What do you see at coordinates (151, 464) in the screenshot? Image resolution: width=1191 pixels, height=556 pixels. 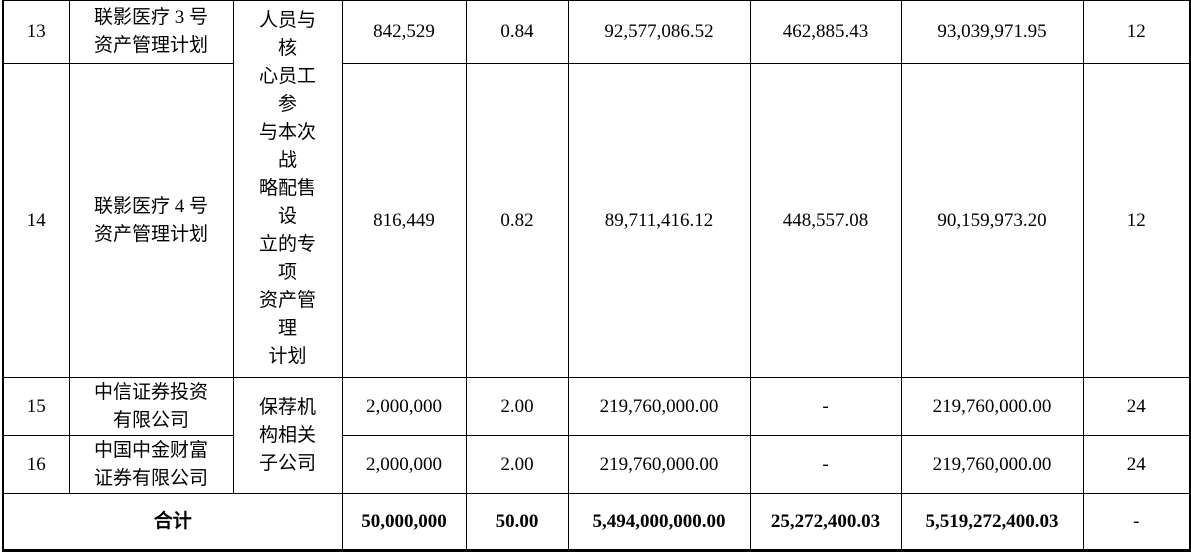 I see `holder-name: 中国中金财富 证券有限公司` at bounding box center [151, 464].